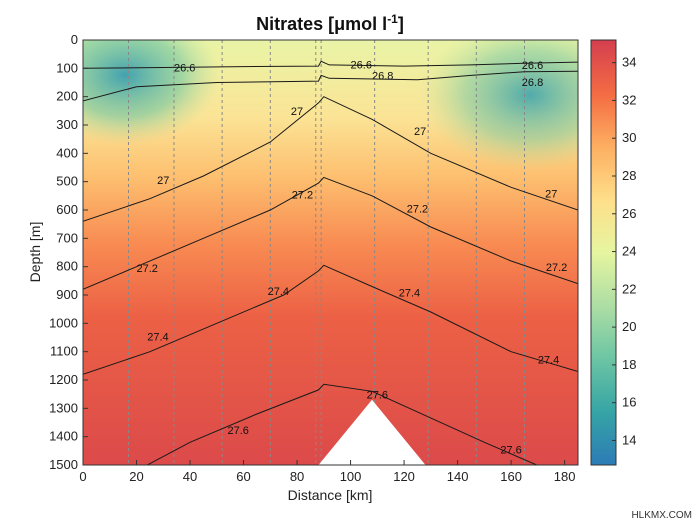 This screenshot has height=525, width=700. Describe the element at coordinates (330, 495) in the screenshot. I see `x-axis-label: Distance [km]` at that location.